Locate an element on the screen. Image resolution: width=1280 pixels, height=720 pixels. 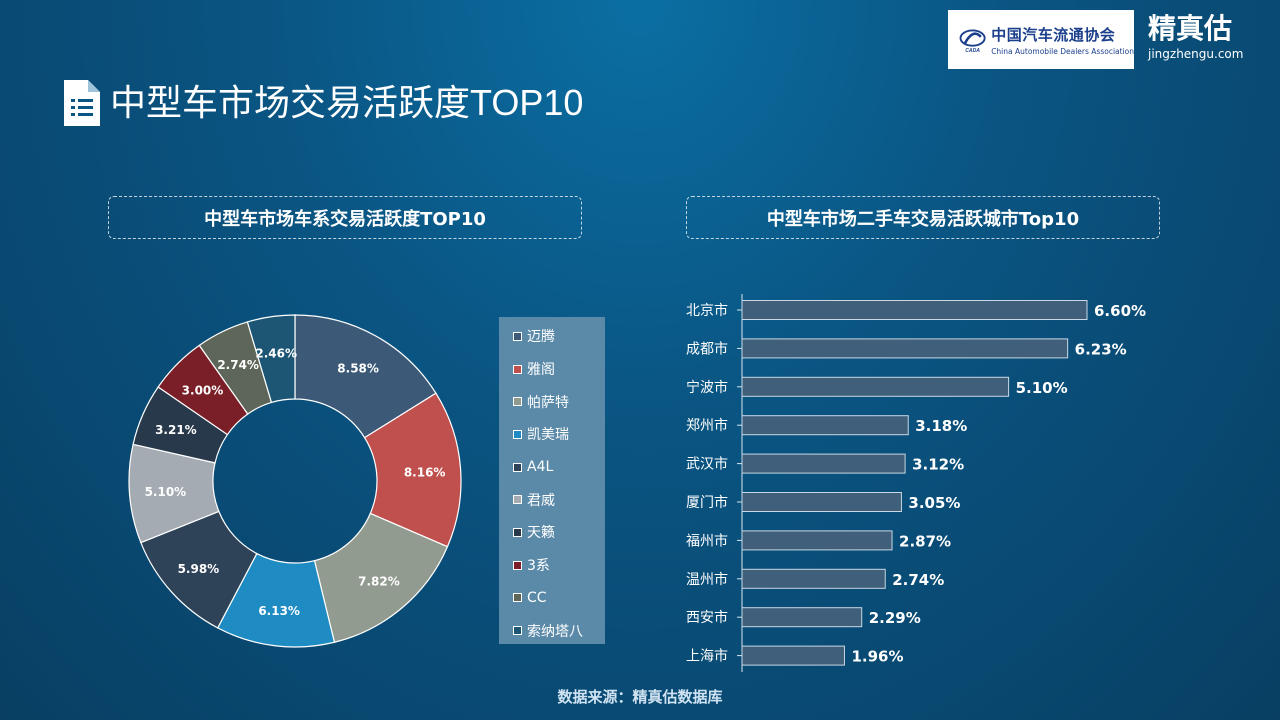
page-title: 中型车市场交易活跃度TOP10 is located at coordinates (347, 102).